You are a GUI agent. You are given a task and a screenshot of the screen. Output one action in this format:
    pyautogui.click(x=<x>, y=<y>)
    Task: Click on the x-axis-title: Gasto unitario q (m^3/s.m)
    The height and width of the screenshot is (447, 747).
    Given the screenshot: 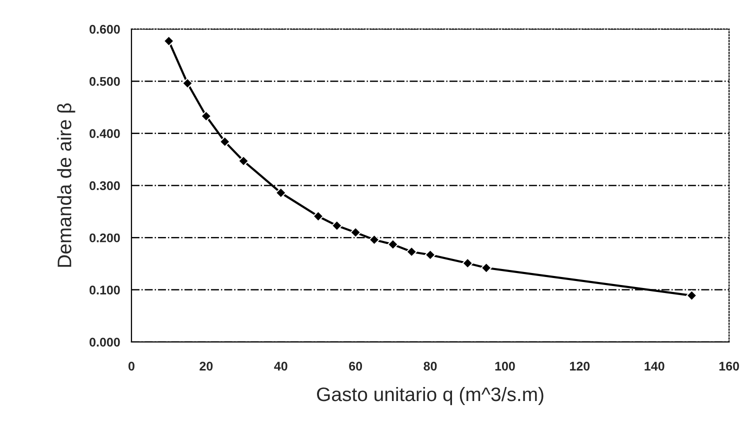 What is the action you would take?
    pyautogui.click(x=430, y=396)
    